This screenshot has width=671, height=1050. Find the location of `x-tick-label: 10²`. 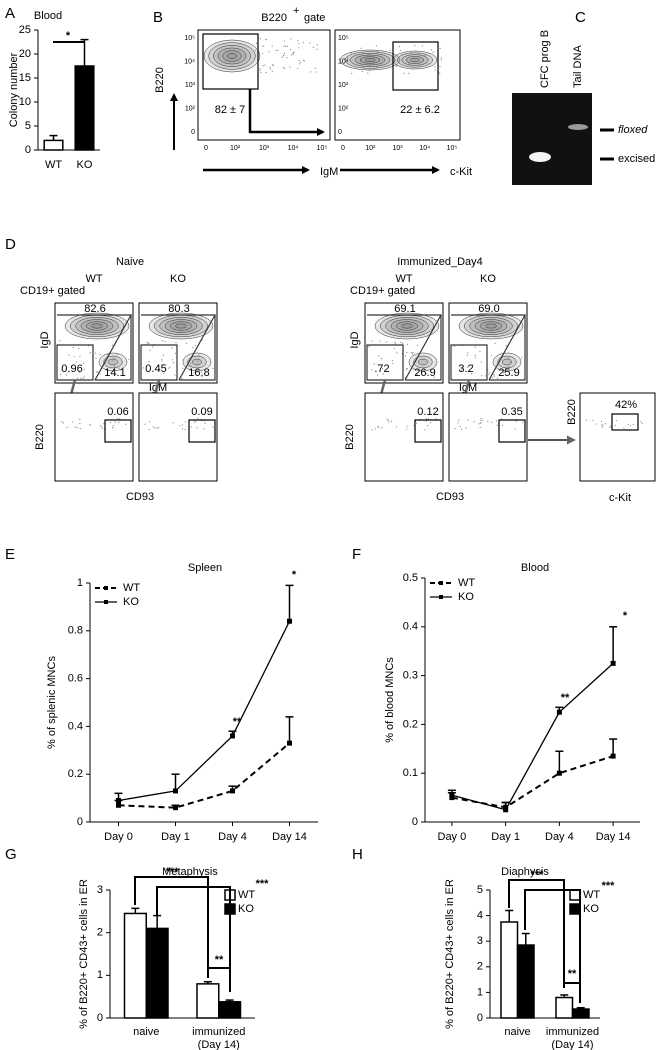

x-tick-label: 10² is located at coordinates (370, 148).